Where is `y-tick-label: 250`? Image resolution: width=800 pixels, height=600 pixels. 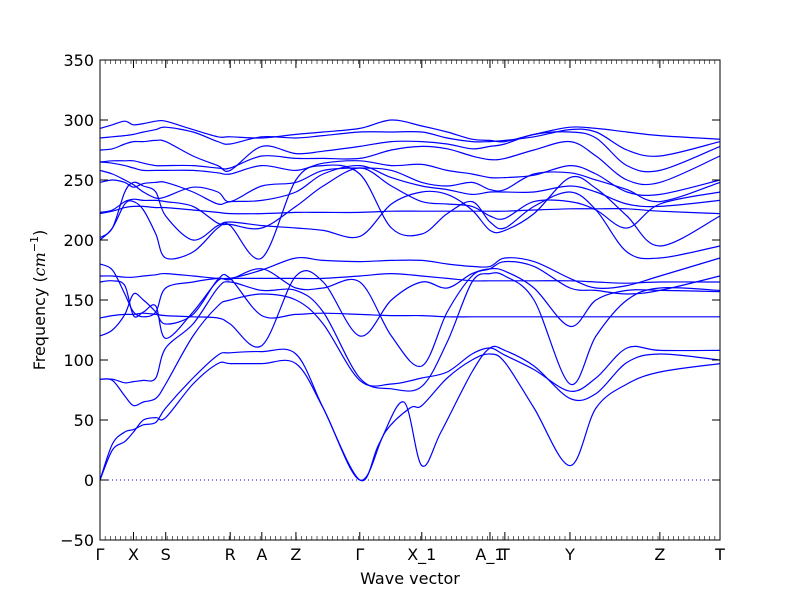 y-tick-label: 250 is located at coordinates (78, 180).